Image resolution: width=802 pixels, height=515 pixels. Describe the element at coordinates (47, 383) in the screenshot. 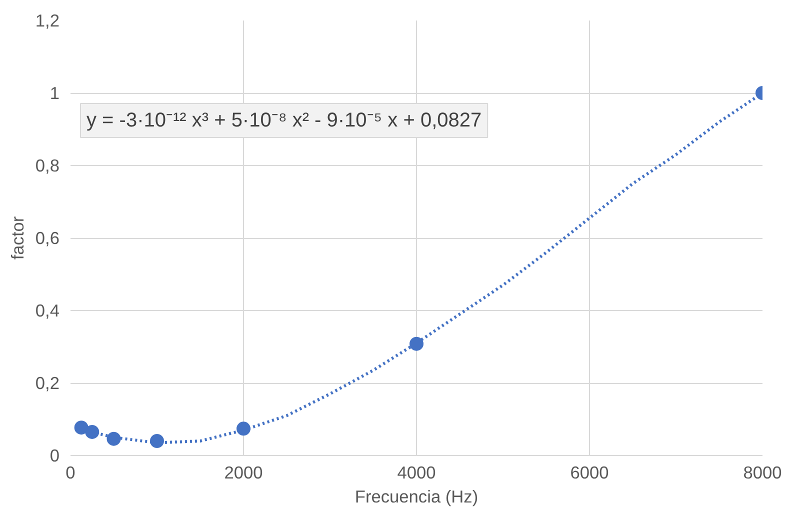

I see `y-tick-label: 0,2` at that location.